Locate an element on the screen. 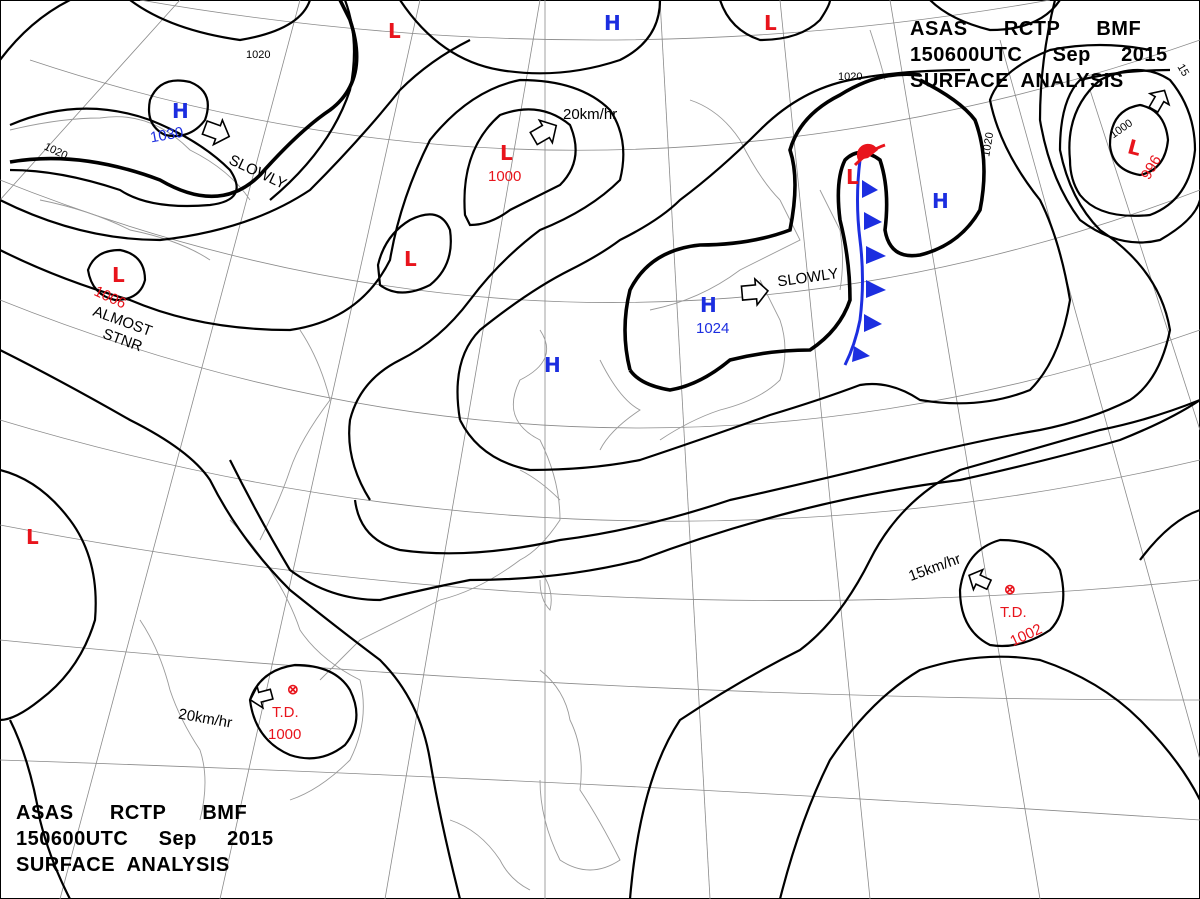 The image size is (1200, 899). footer-line-1: ASAS RCTP BMF is located at coordinates (145, 813).